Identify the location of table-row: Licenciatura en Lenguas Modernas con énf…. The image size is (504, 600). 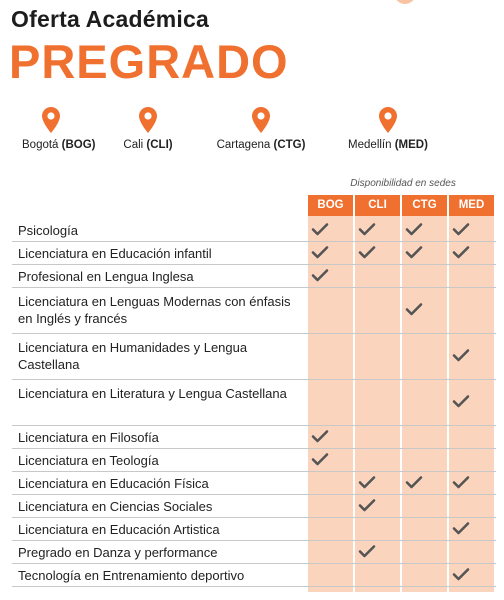
(254, 311).